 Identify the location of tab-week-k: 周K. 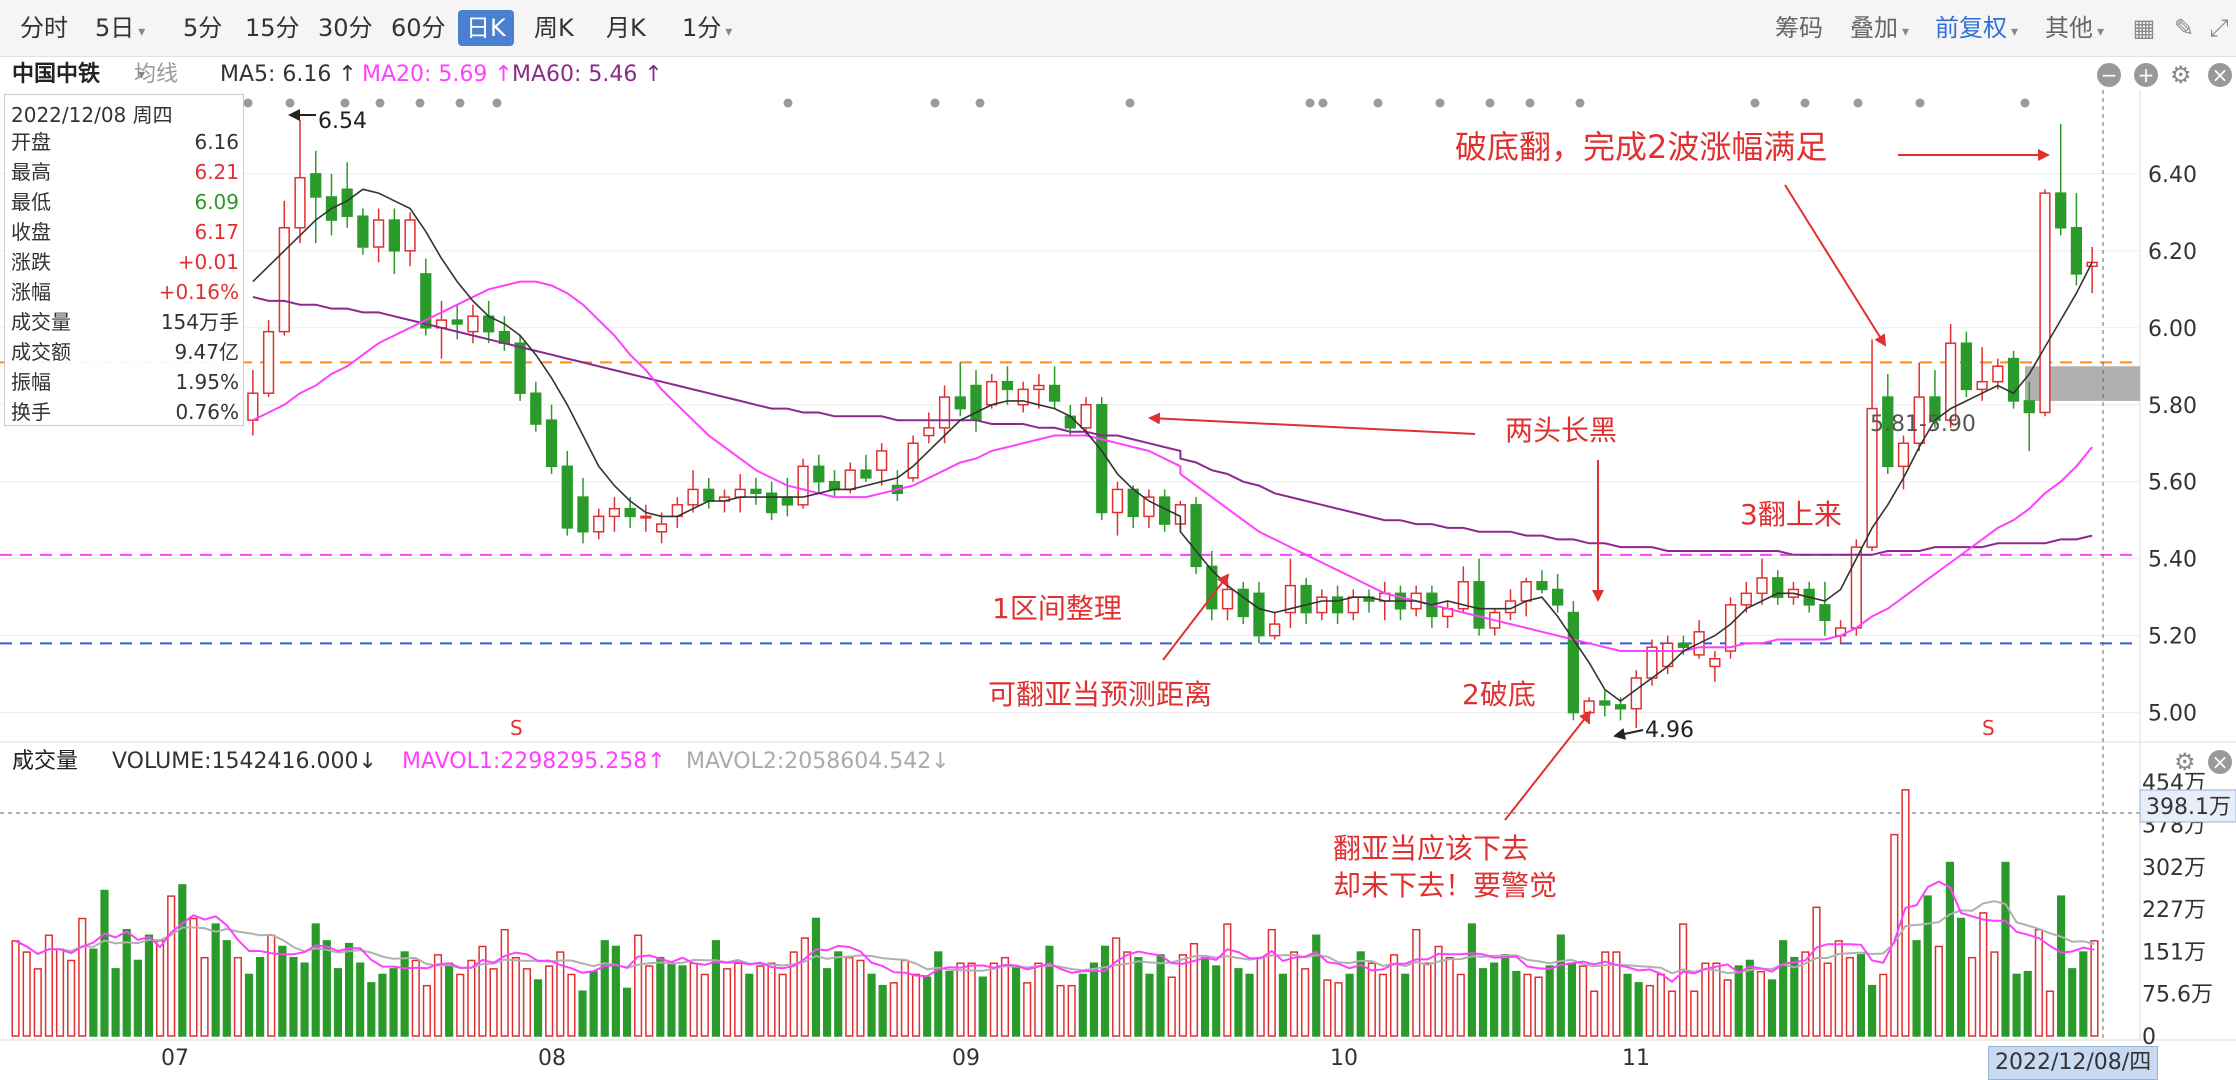
(554, 28).